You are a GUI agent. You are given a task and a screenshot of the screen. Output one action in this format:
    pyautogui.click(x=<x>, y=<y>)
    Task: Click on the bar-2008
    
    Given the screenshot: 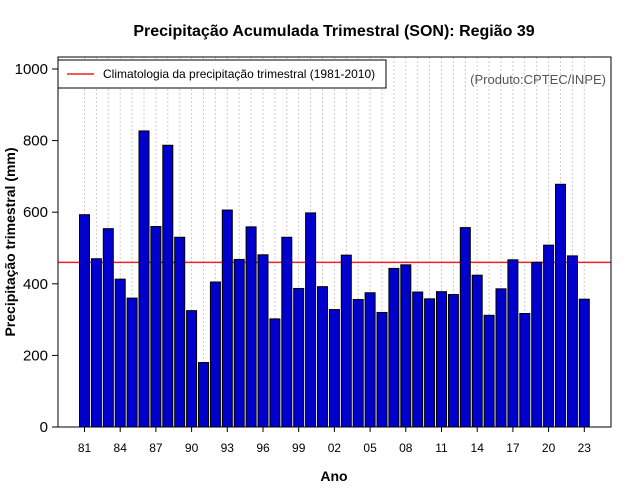 What is the action you would take?
    pyautogui.click(x=406, y=346)
    